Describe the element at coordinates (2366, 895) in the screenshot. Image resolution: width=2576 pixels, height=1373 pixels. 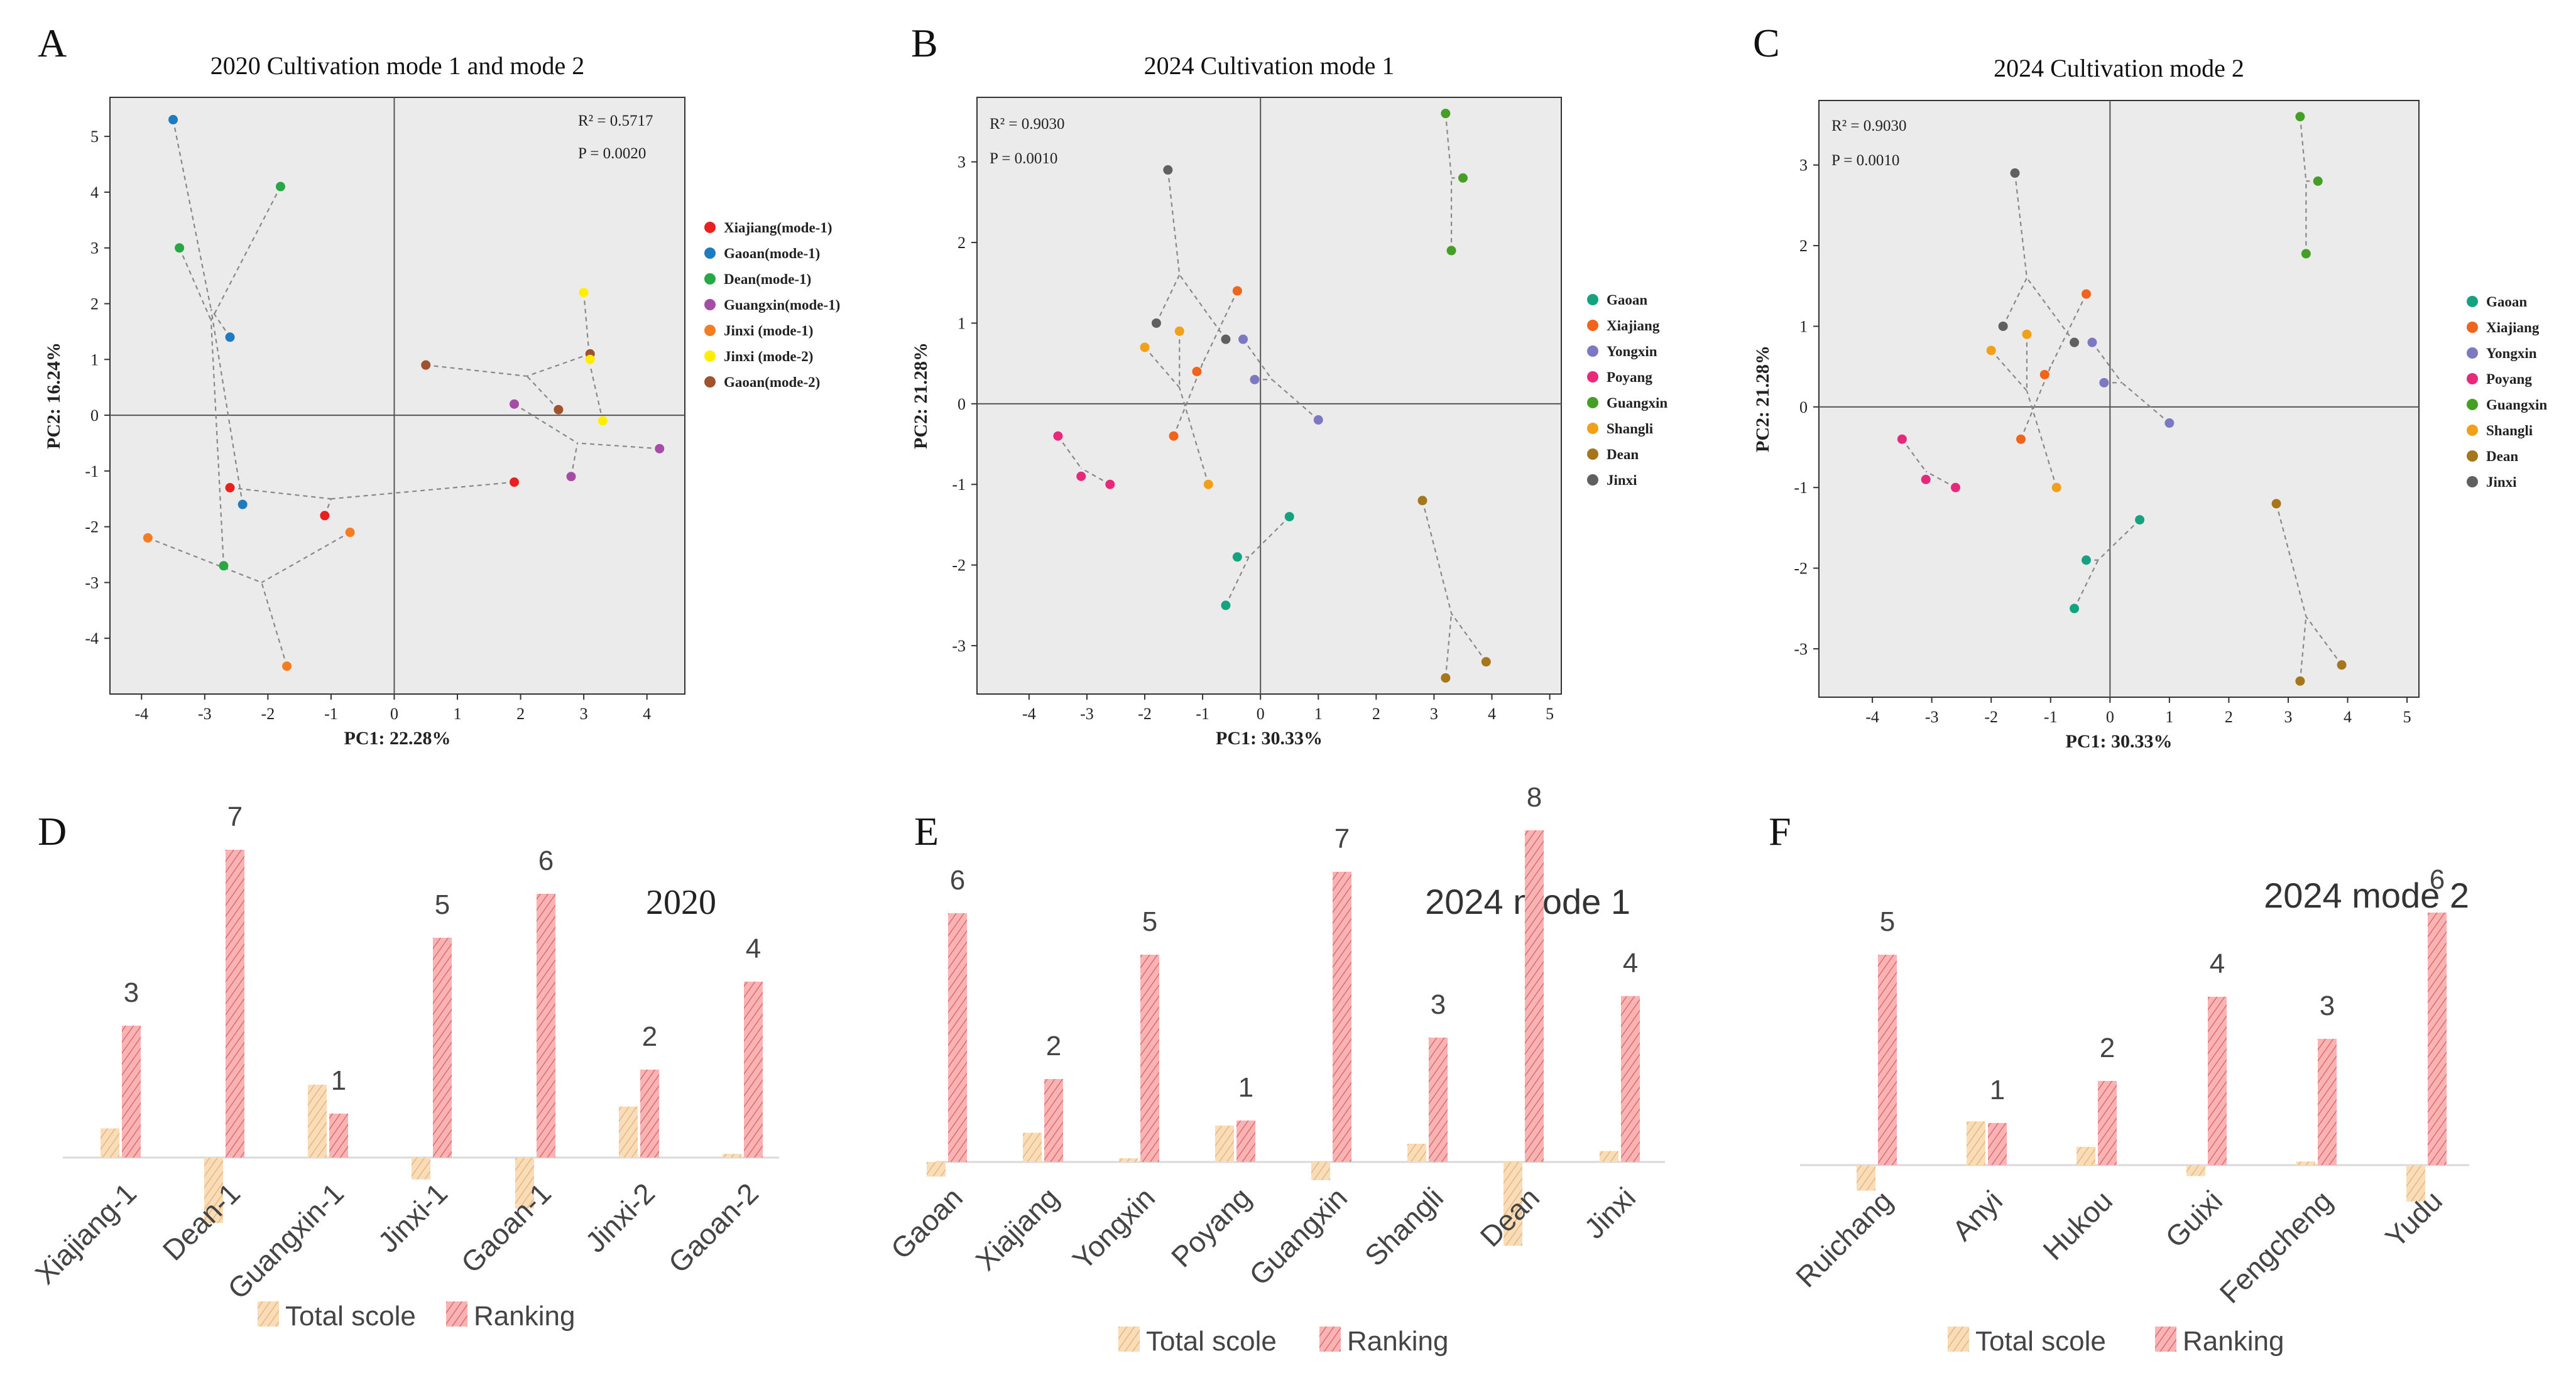
I see `bar-chart-title: 2024 mode 2` at that location.